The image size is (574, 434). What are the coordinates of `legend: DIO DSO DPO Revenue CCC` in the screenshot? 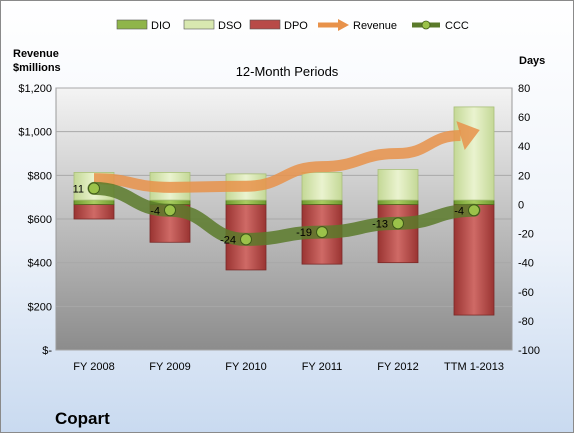 It's located at (292, 25).